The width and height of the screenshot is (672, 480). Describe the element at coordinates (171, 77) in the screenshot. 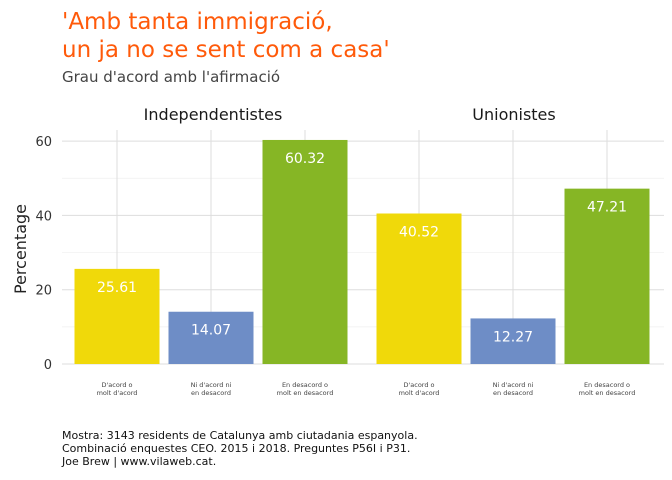

I see `chart-subtitle: Grau d'acord amb l'afirmació` at that location.